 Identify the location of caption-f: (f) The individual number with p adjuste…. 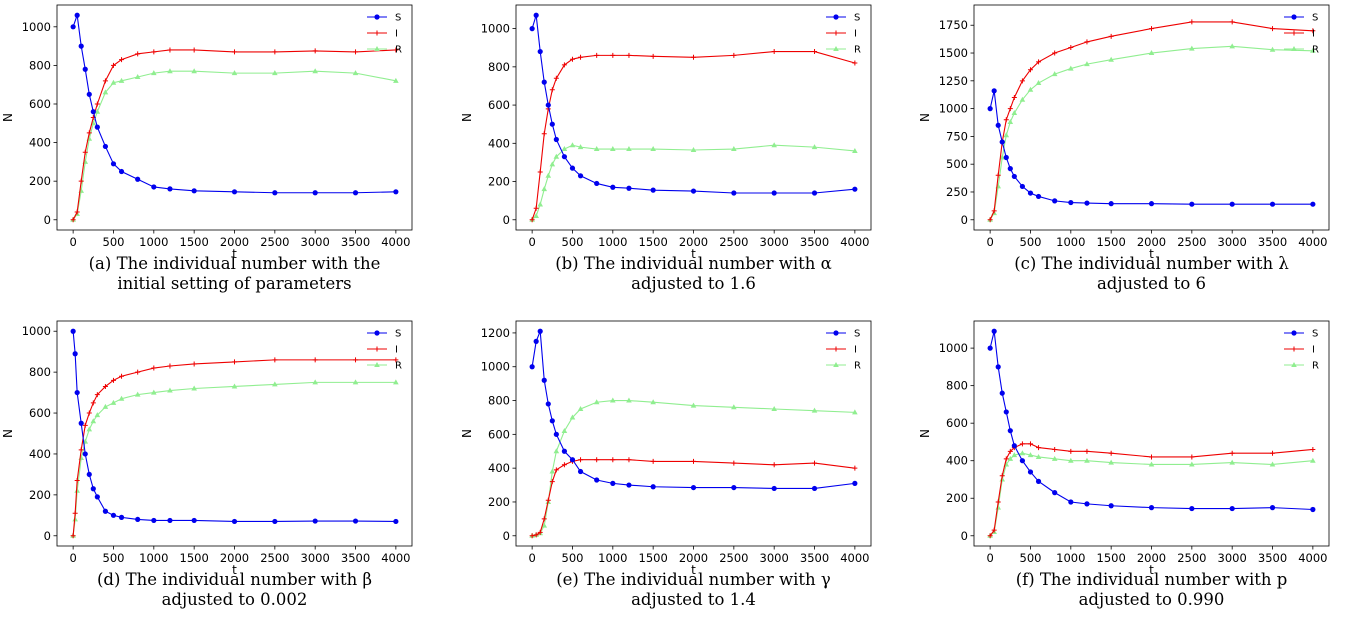
(1152, 590).